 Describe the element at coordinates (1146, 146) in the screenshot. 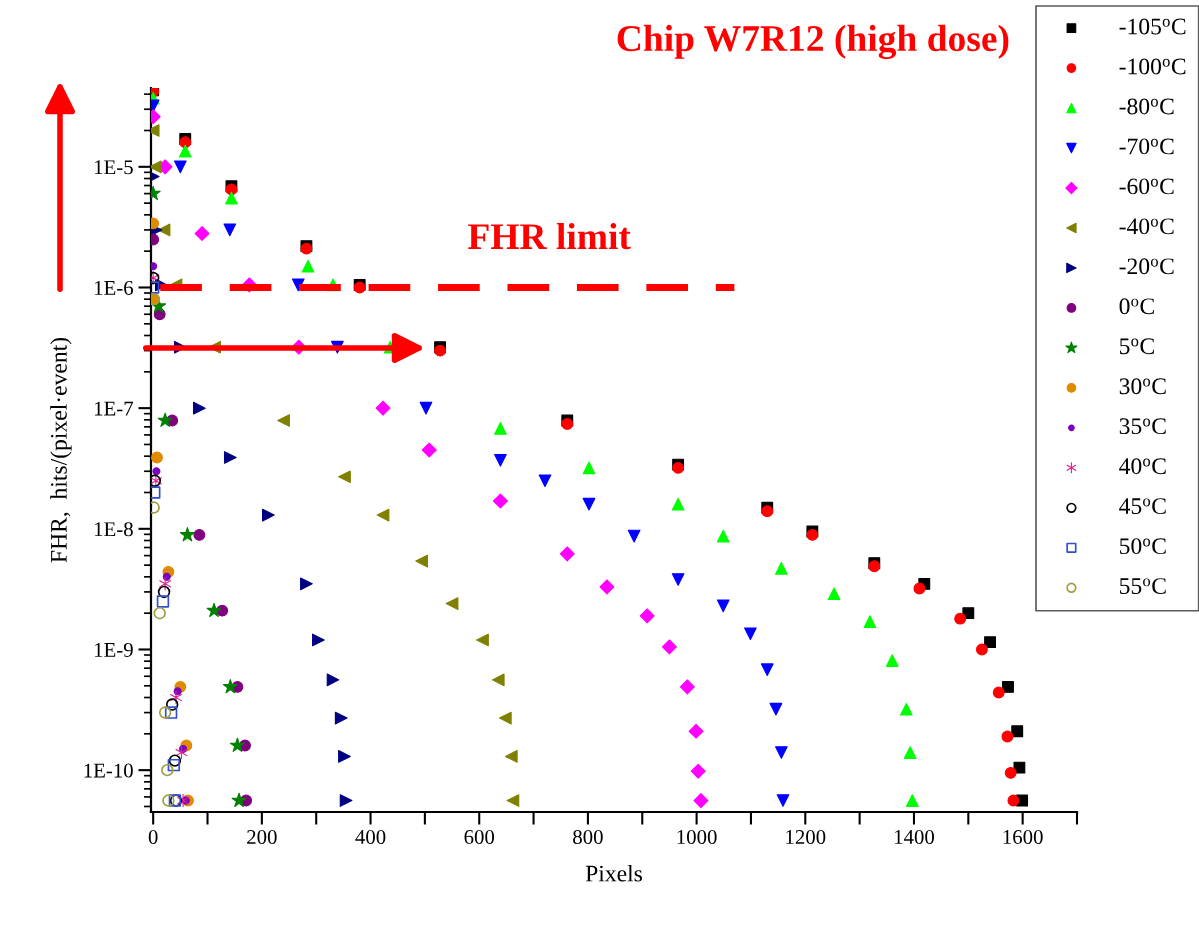

I see `legend-label: -70$^{o}$C` at that location.